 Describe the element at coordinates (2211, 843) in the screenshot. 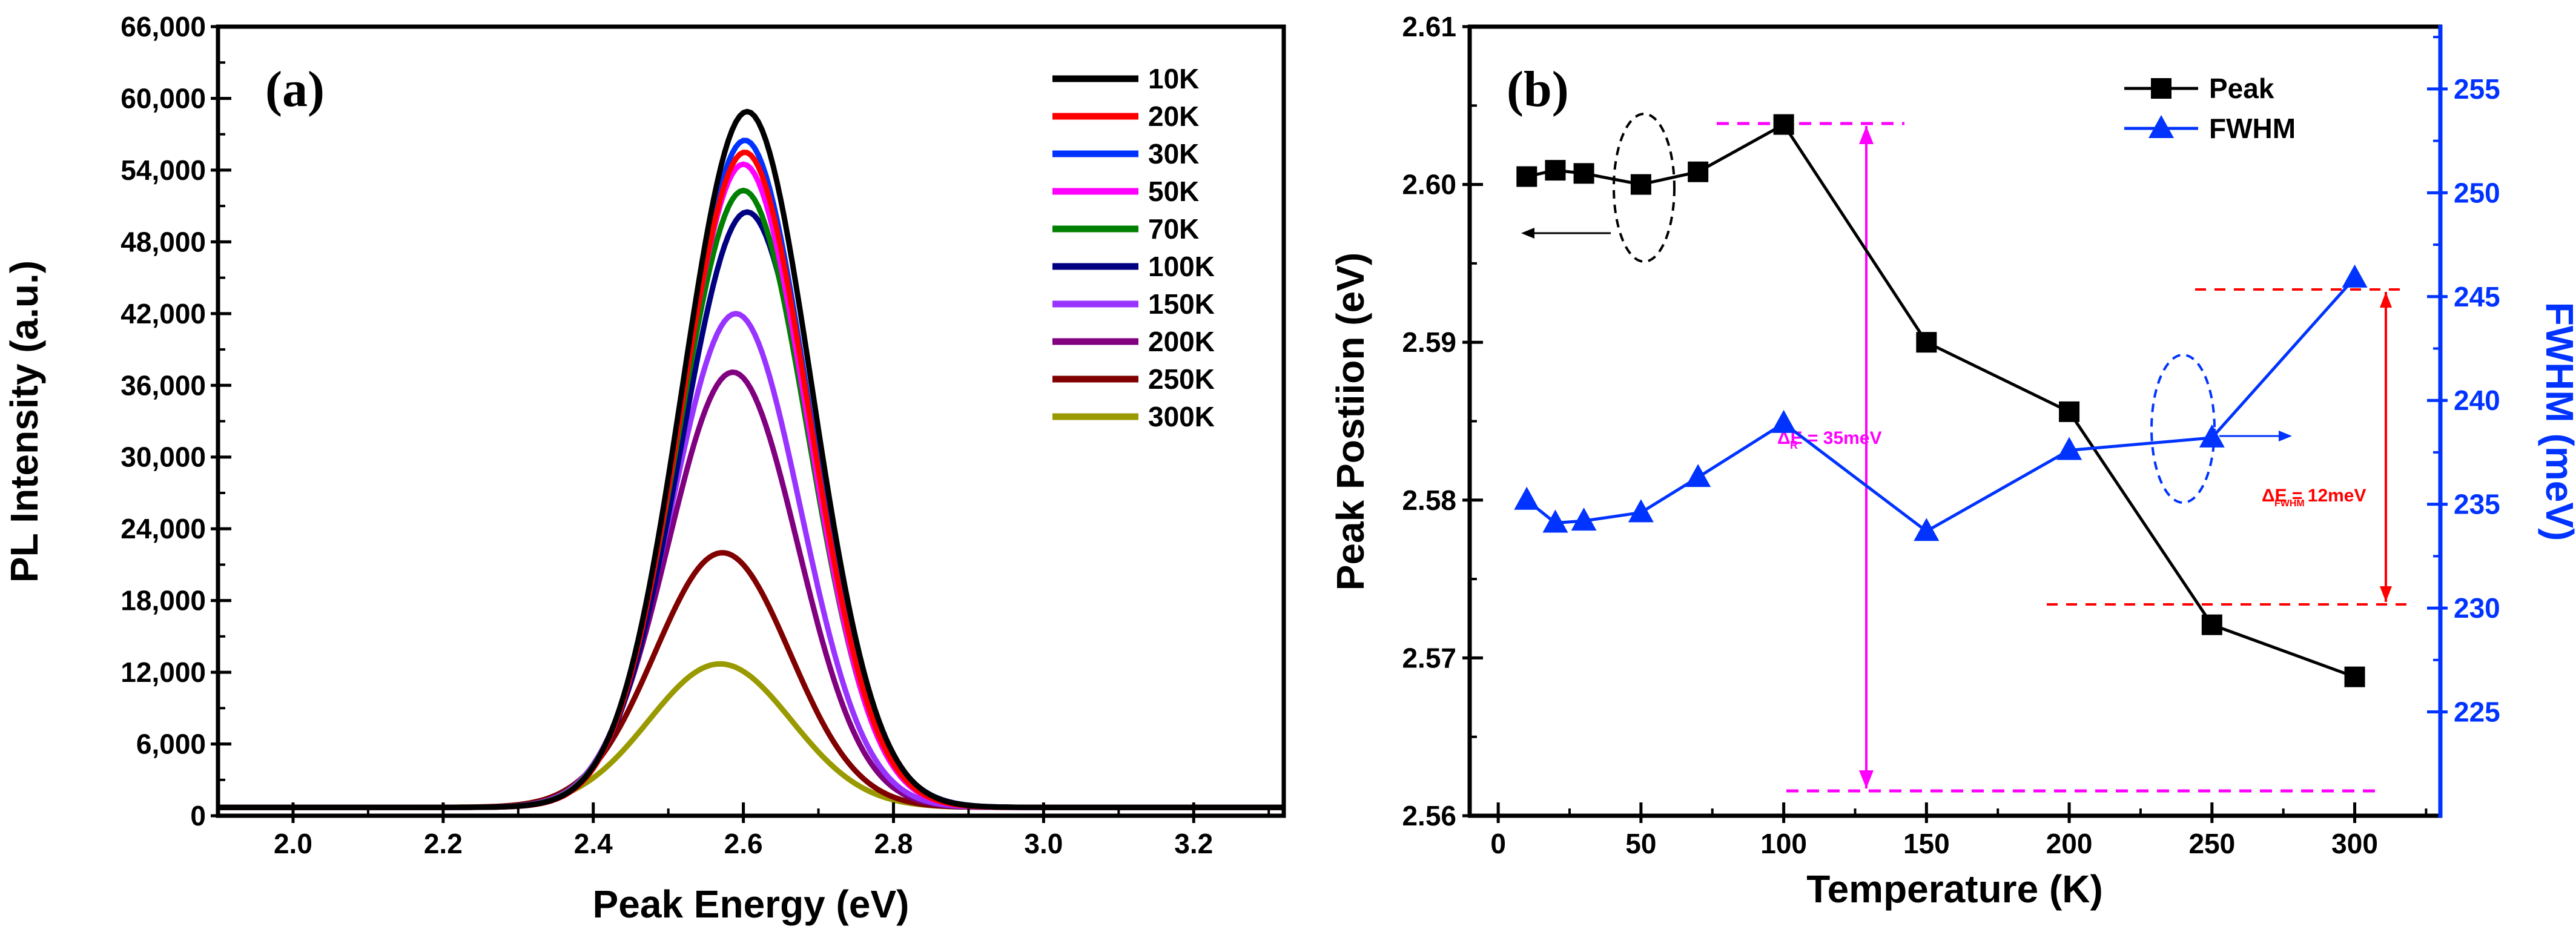

I see `x-tick-label: 250` at that location.